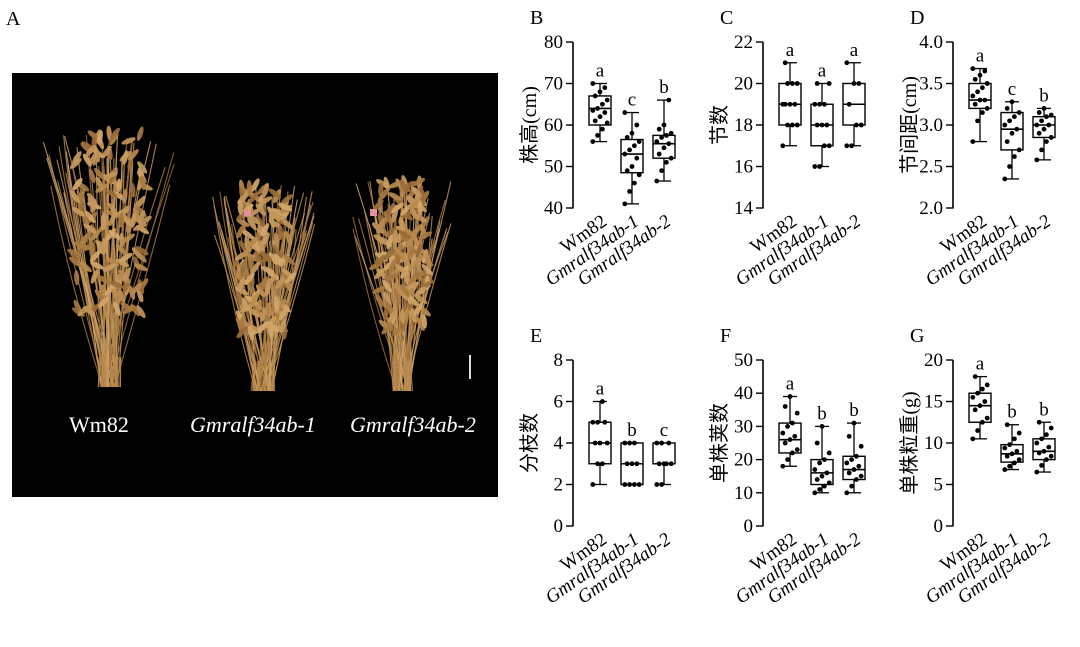 The width and height of the screenshot is (1080, 647). Describe the element at coordinates (744, 208) in the screenshot. I see `y-tick-label: 14` at that location.